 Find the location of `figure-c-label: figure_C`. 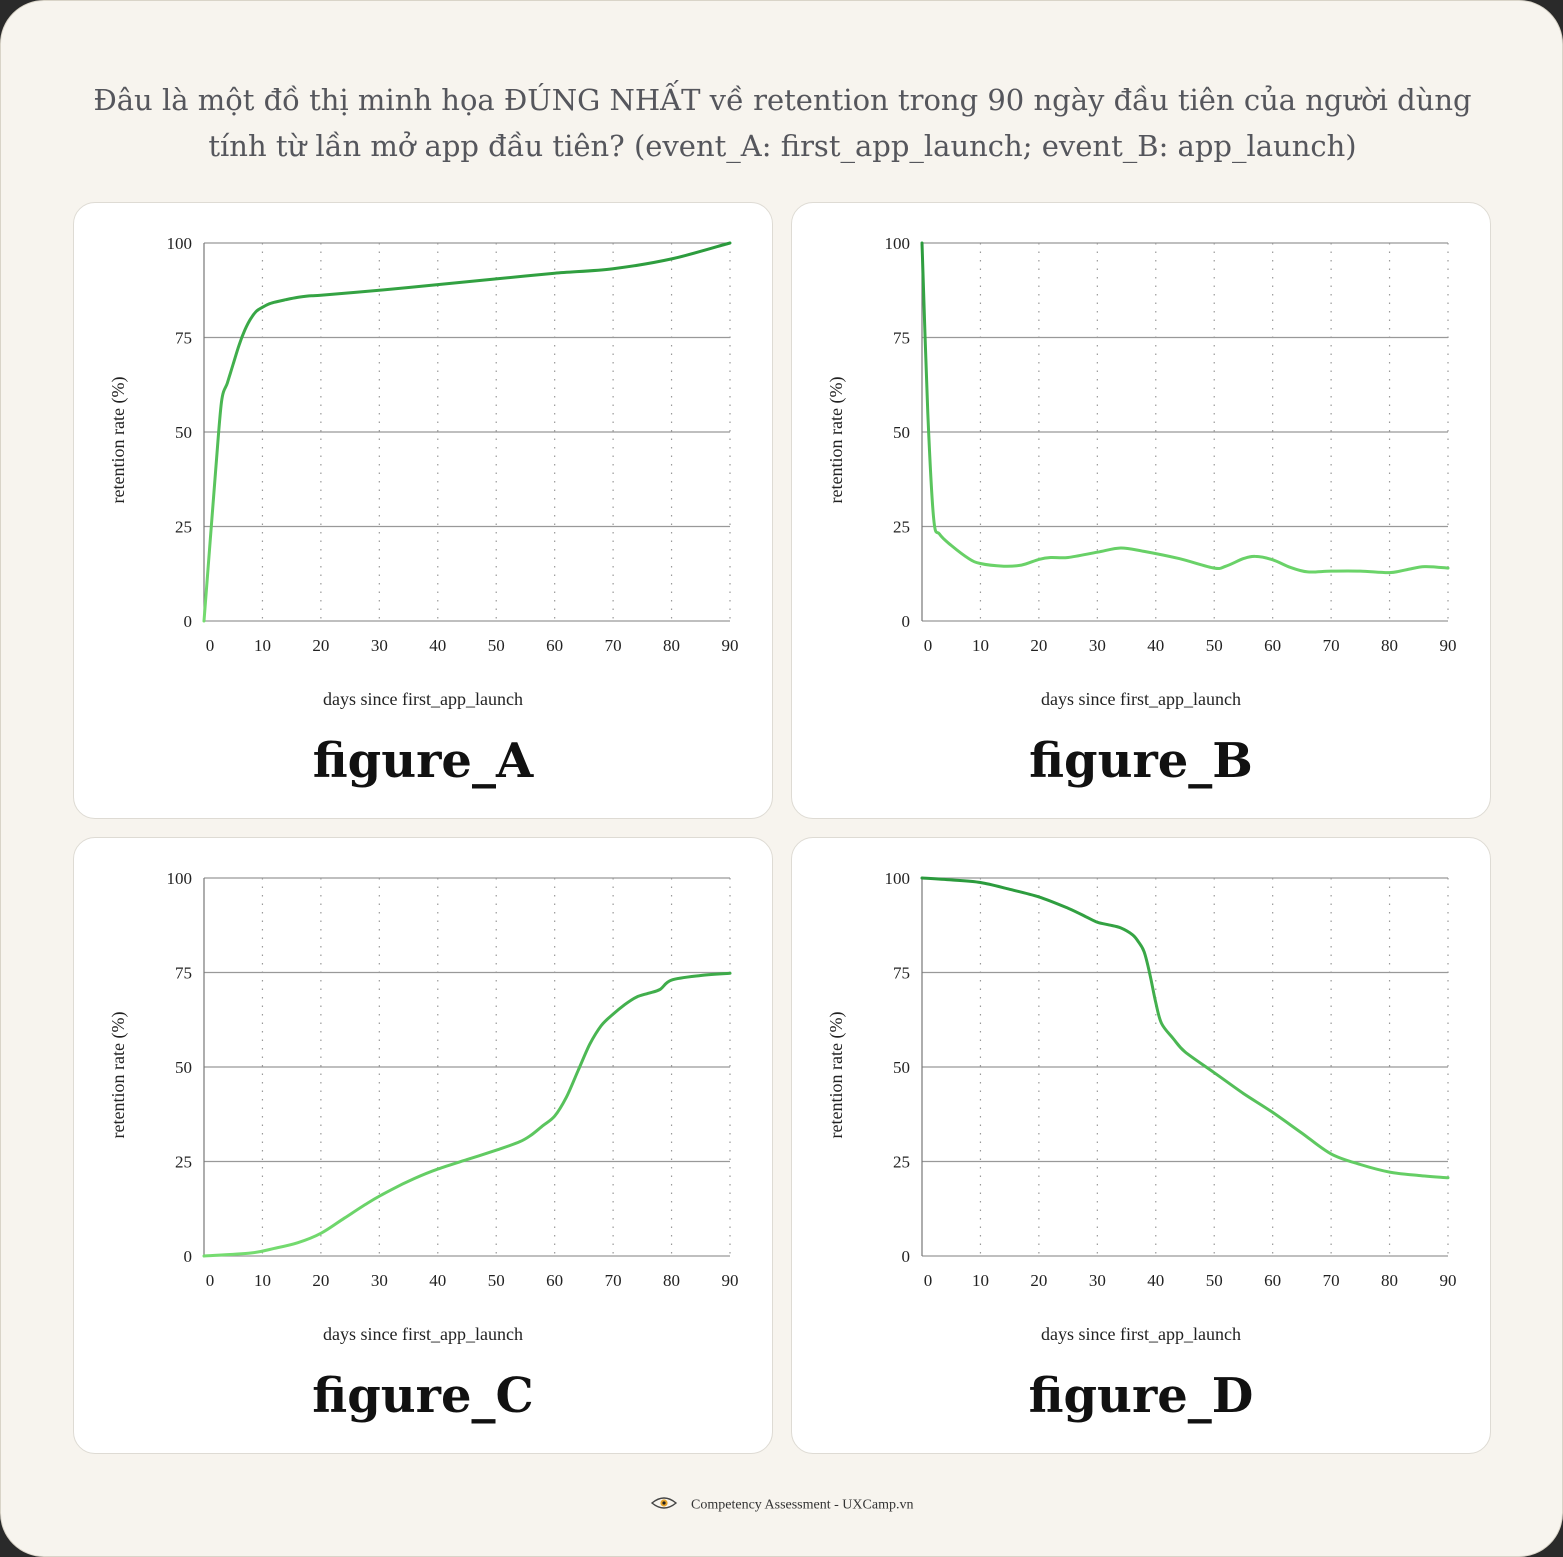

figure-c-label: figure_C is located at coordinates (423, 1396).